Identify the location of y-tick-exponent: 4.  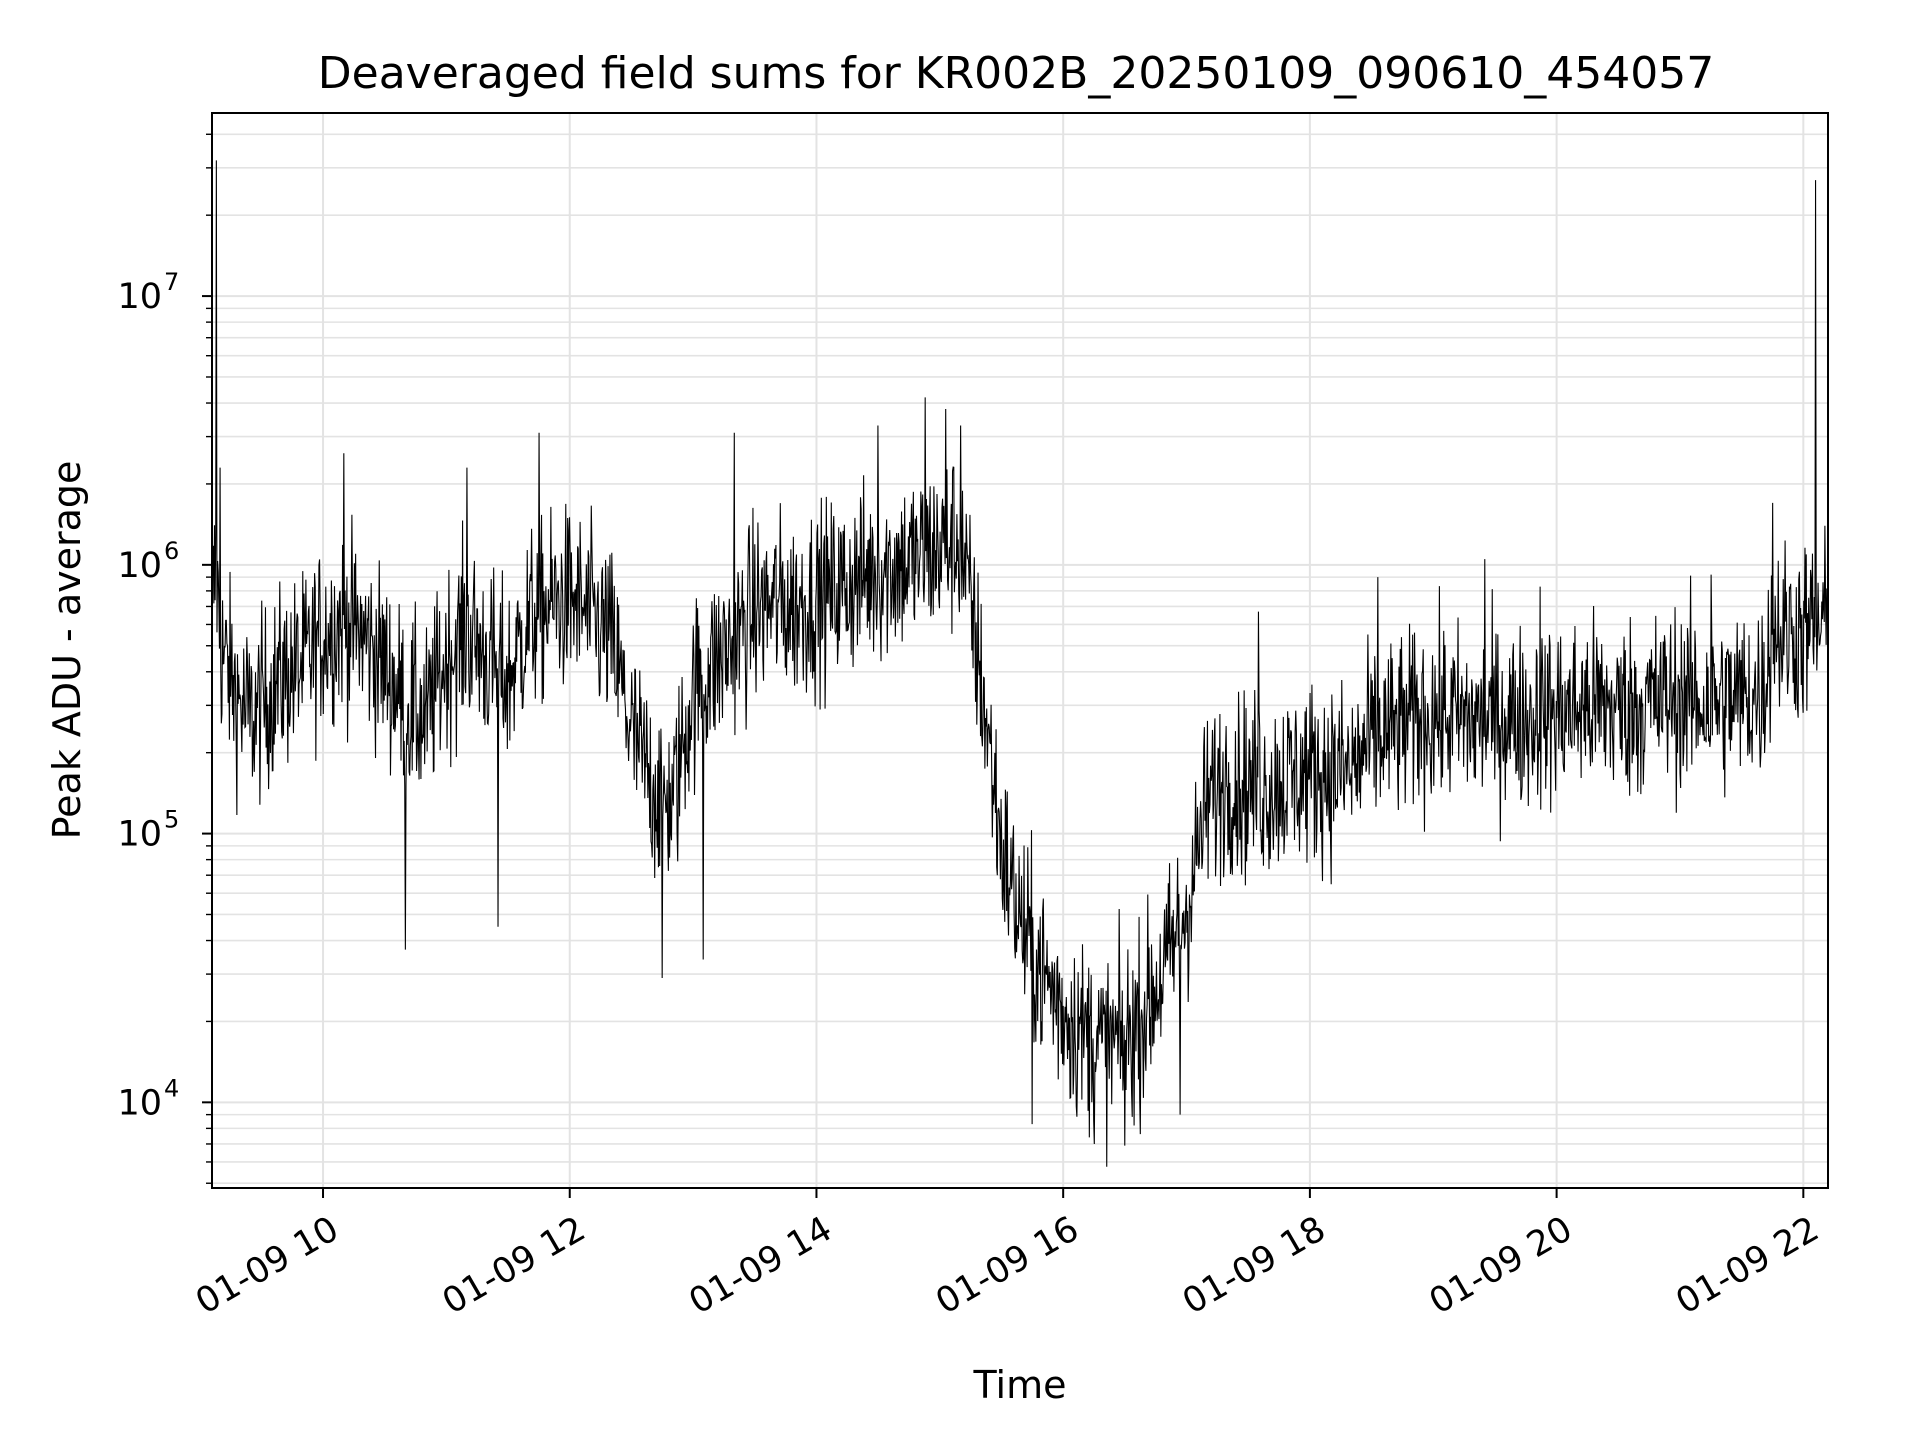
(171, 1088).